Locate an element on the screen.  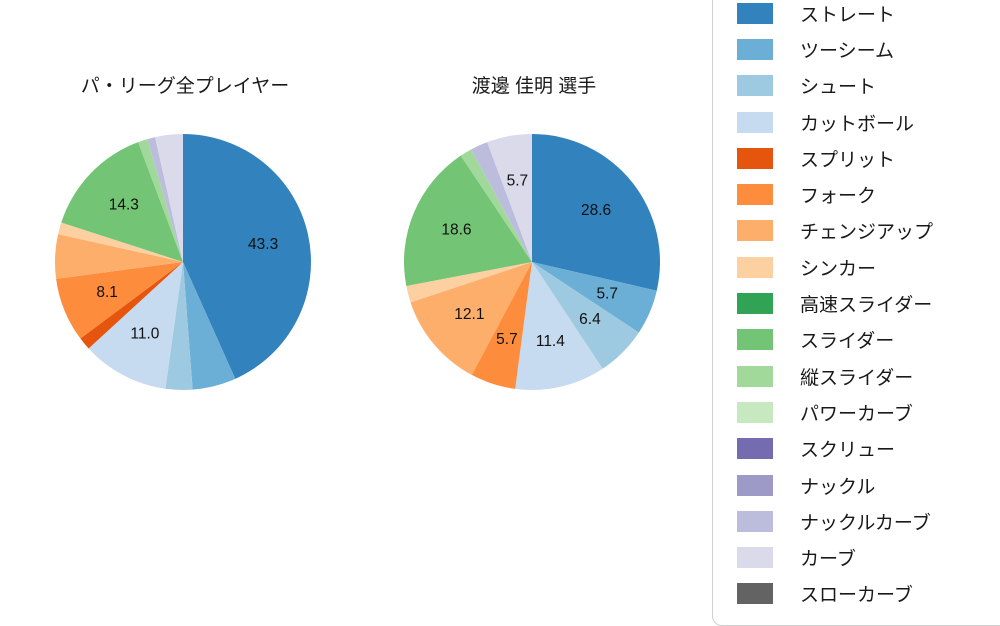
legend-item: ストレート is located at coordinates (868, 15).